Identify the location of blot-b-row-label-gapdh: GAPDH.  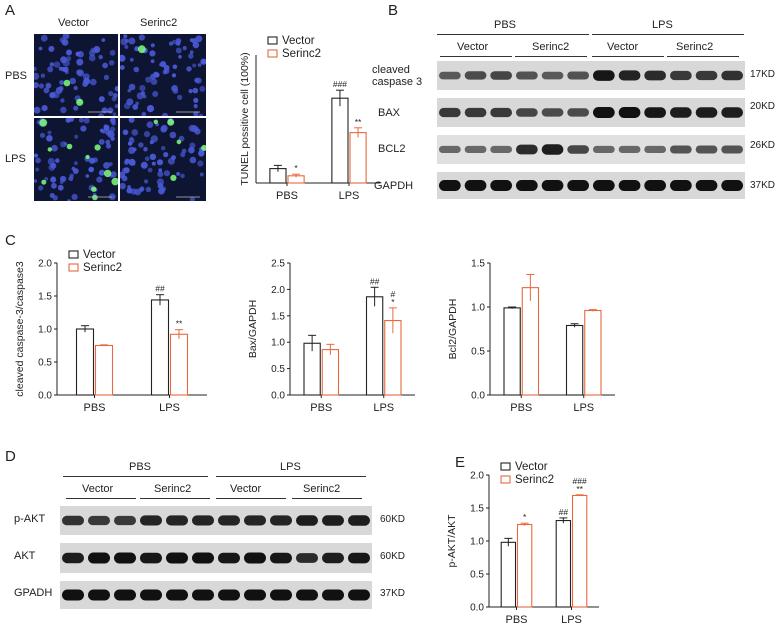
(394, 186).